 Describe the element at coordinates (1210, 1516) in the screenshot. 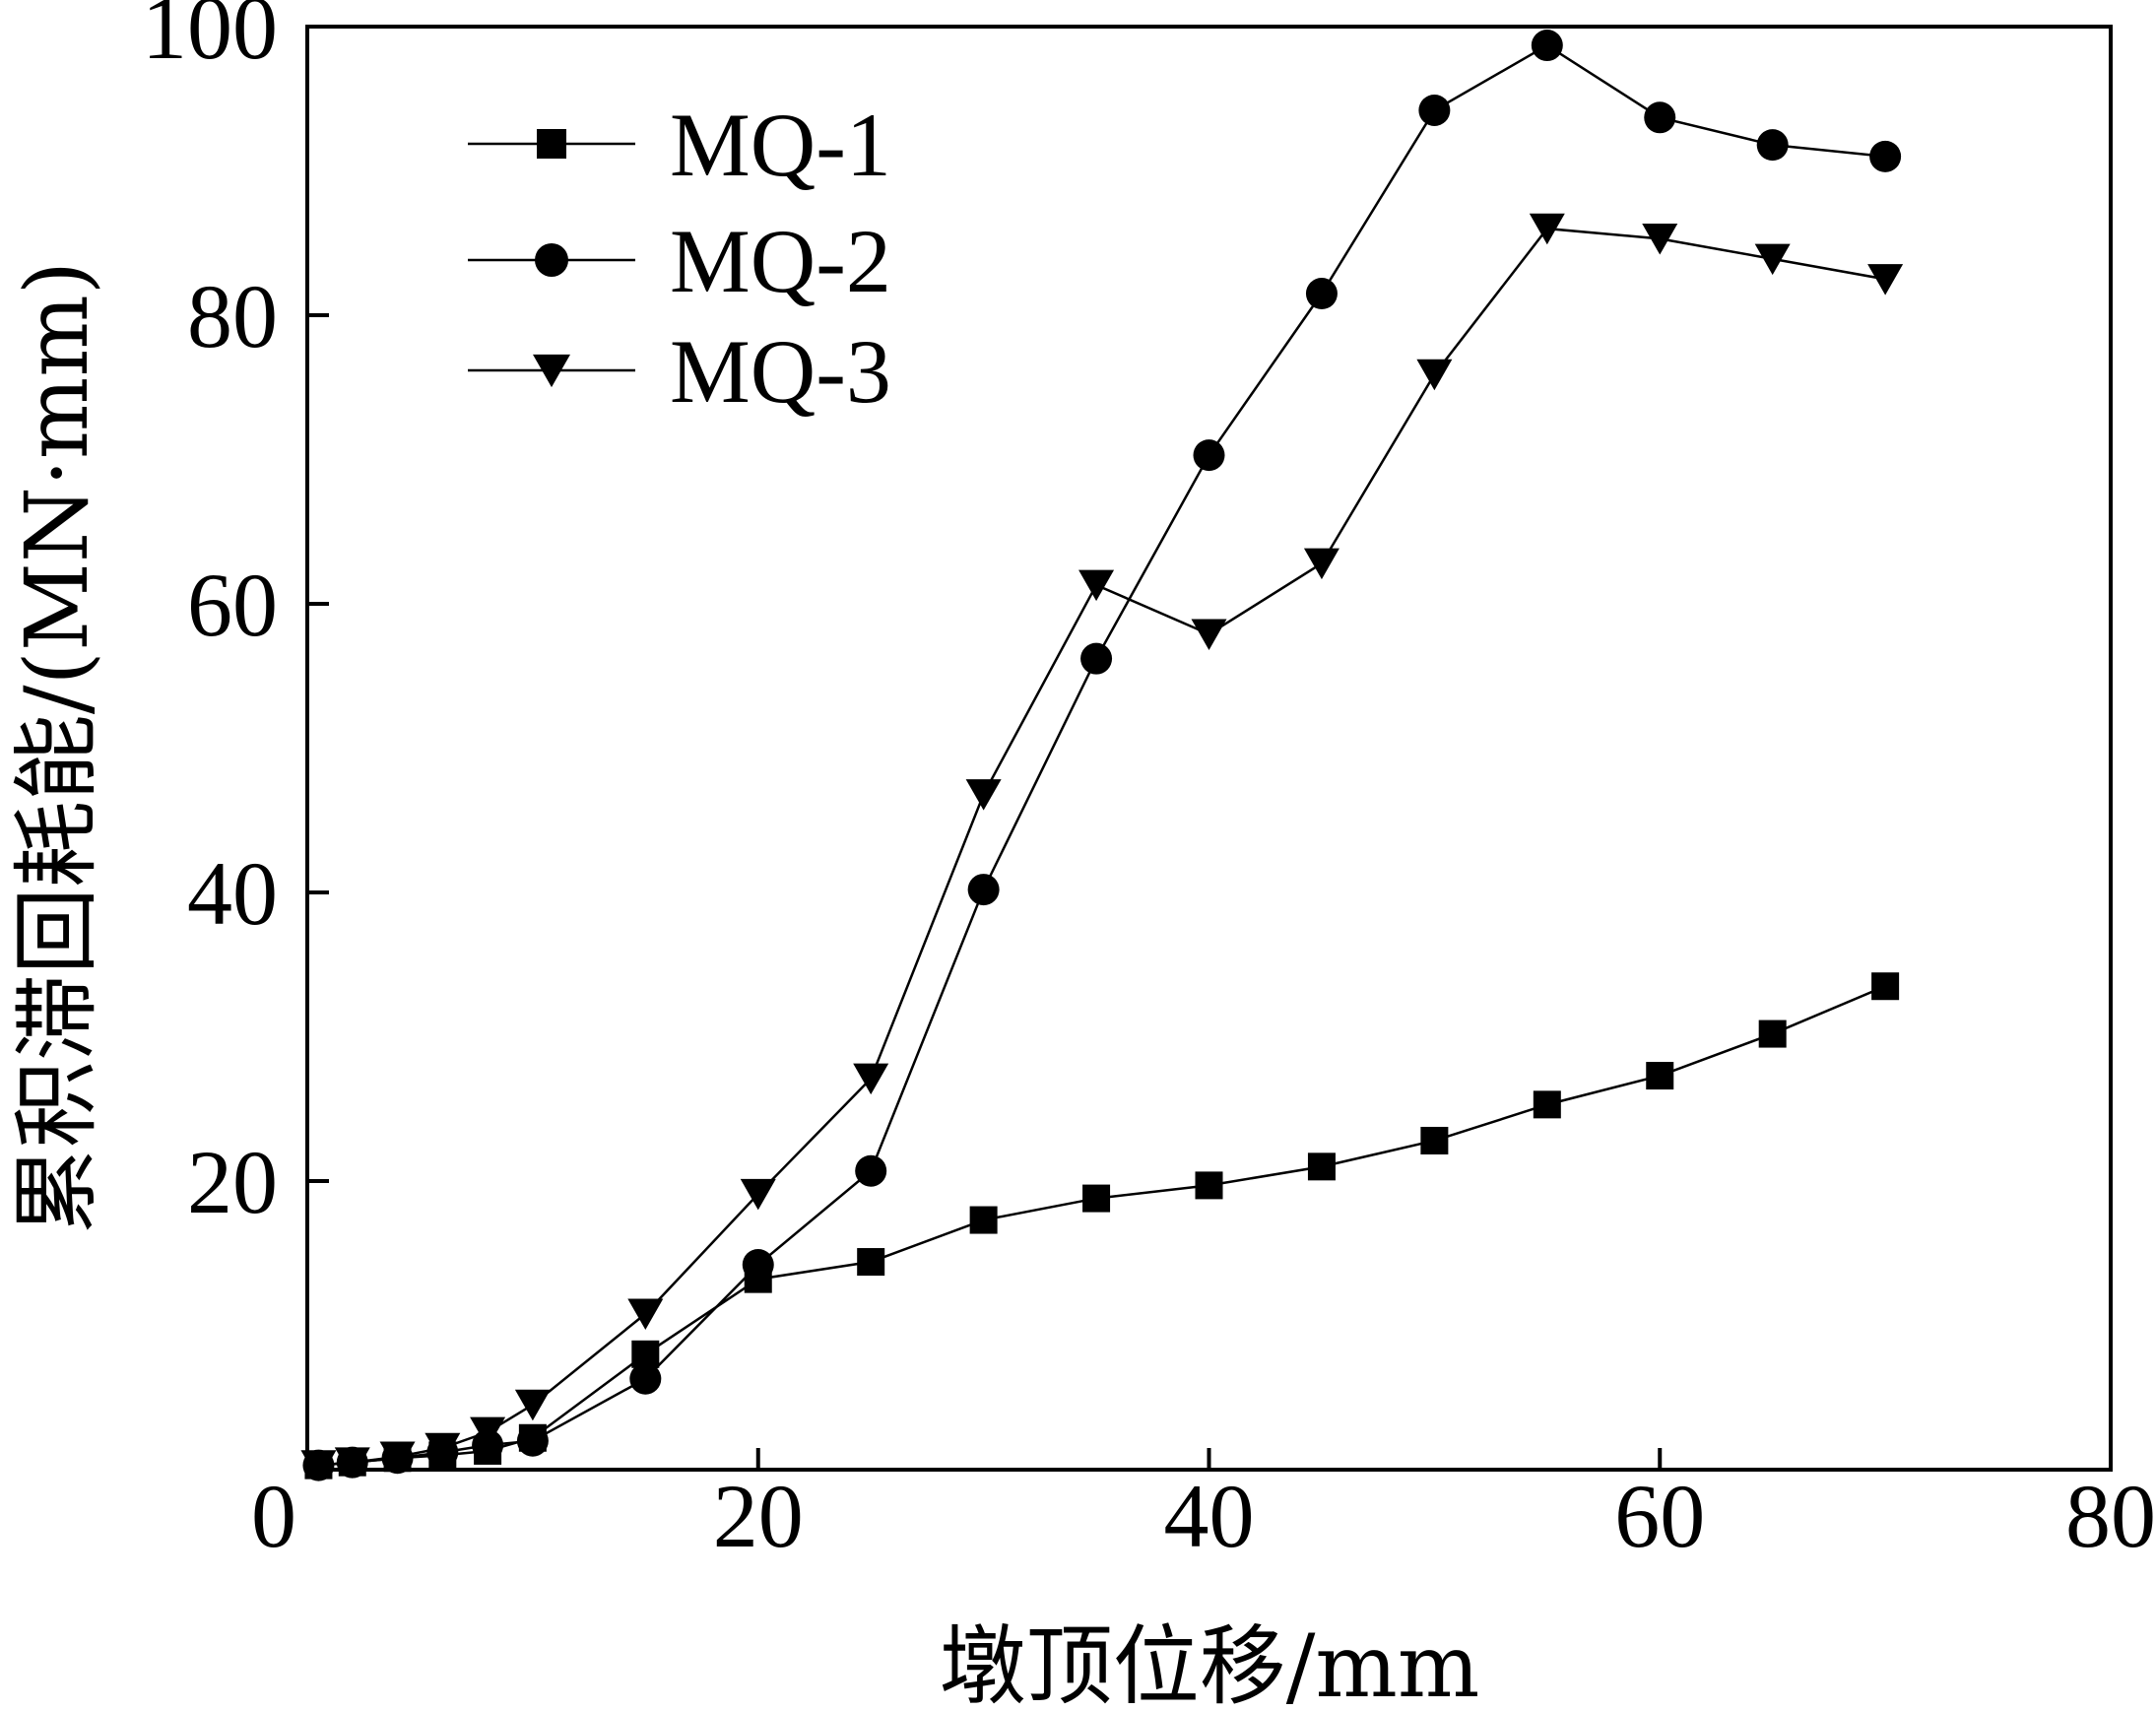

I see `x-tick-label: 40` at that location.